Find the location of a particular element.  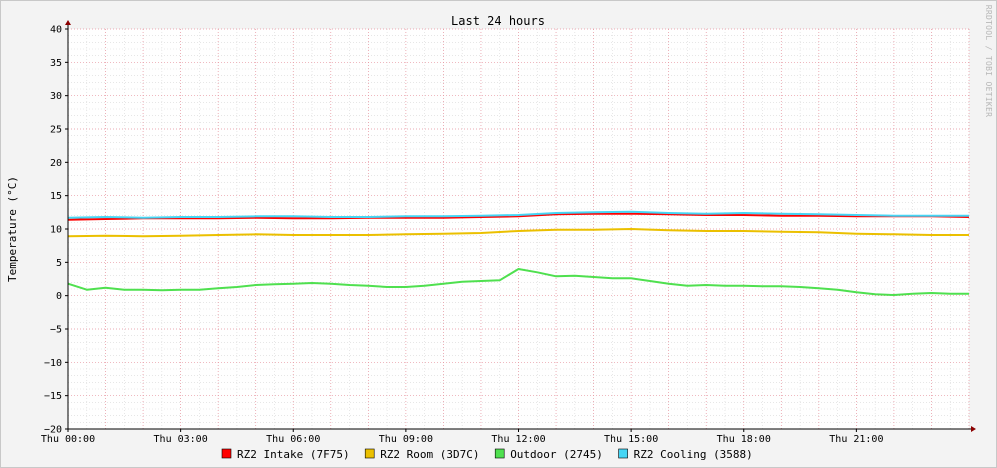

y-tick-label: 20 is located at coordinates (56, 163).